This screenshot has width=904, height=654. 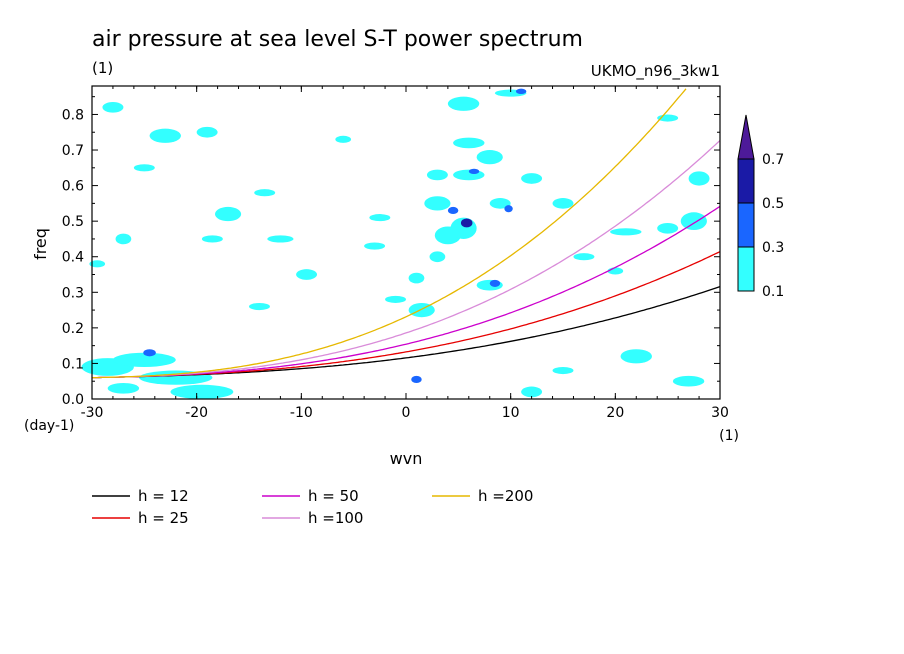 I want to click on x-tick-label: -20, so click(x=196, y=413).